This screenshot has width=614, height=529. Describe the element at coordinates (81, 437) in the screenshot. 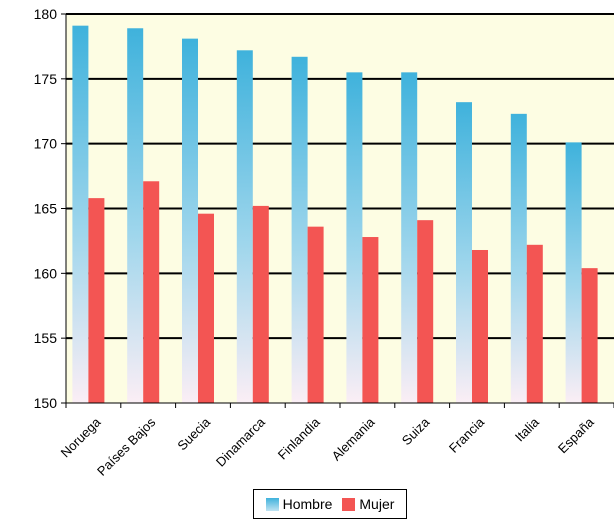

I see `x-tick-label: Noruega` at that location.